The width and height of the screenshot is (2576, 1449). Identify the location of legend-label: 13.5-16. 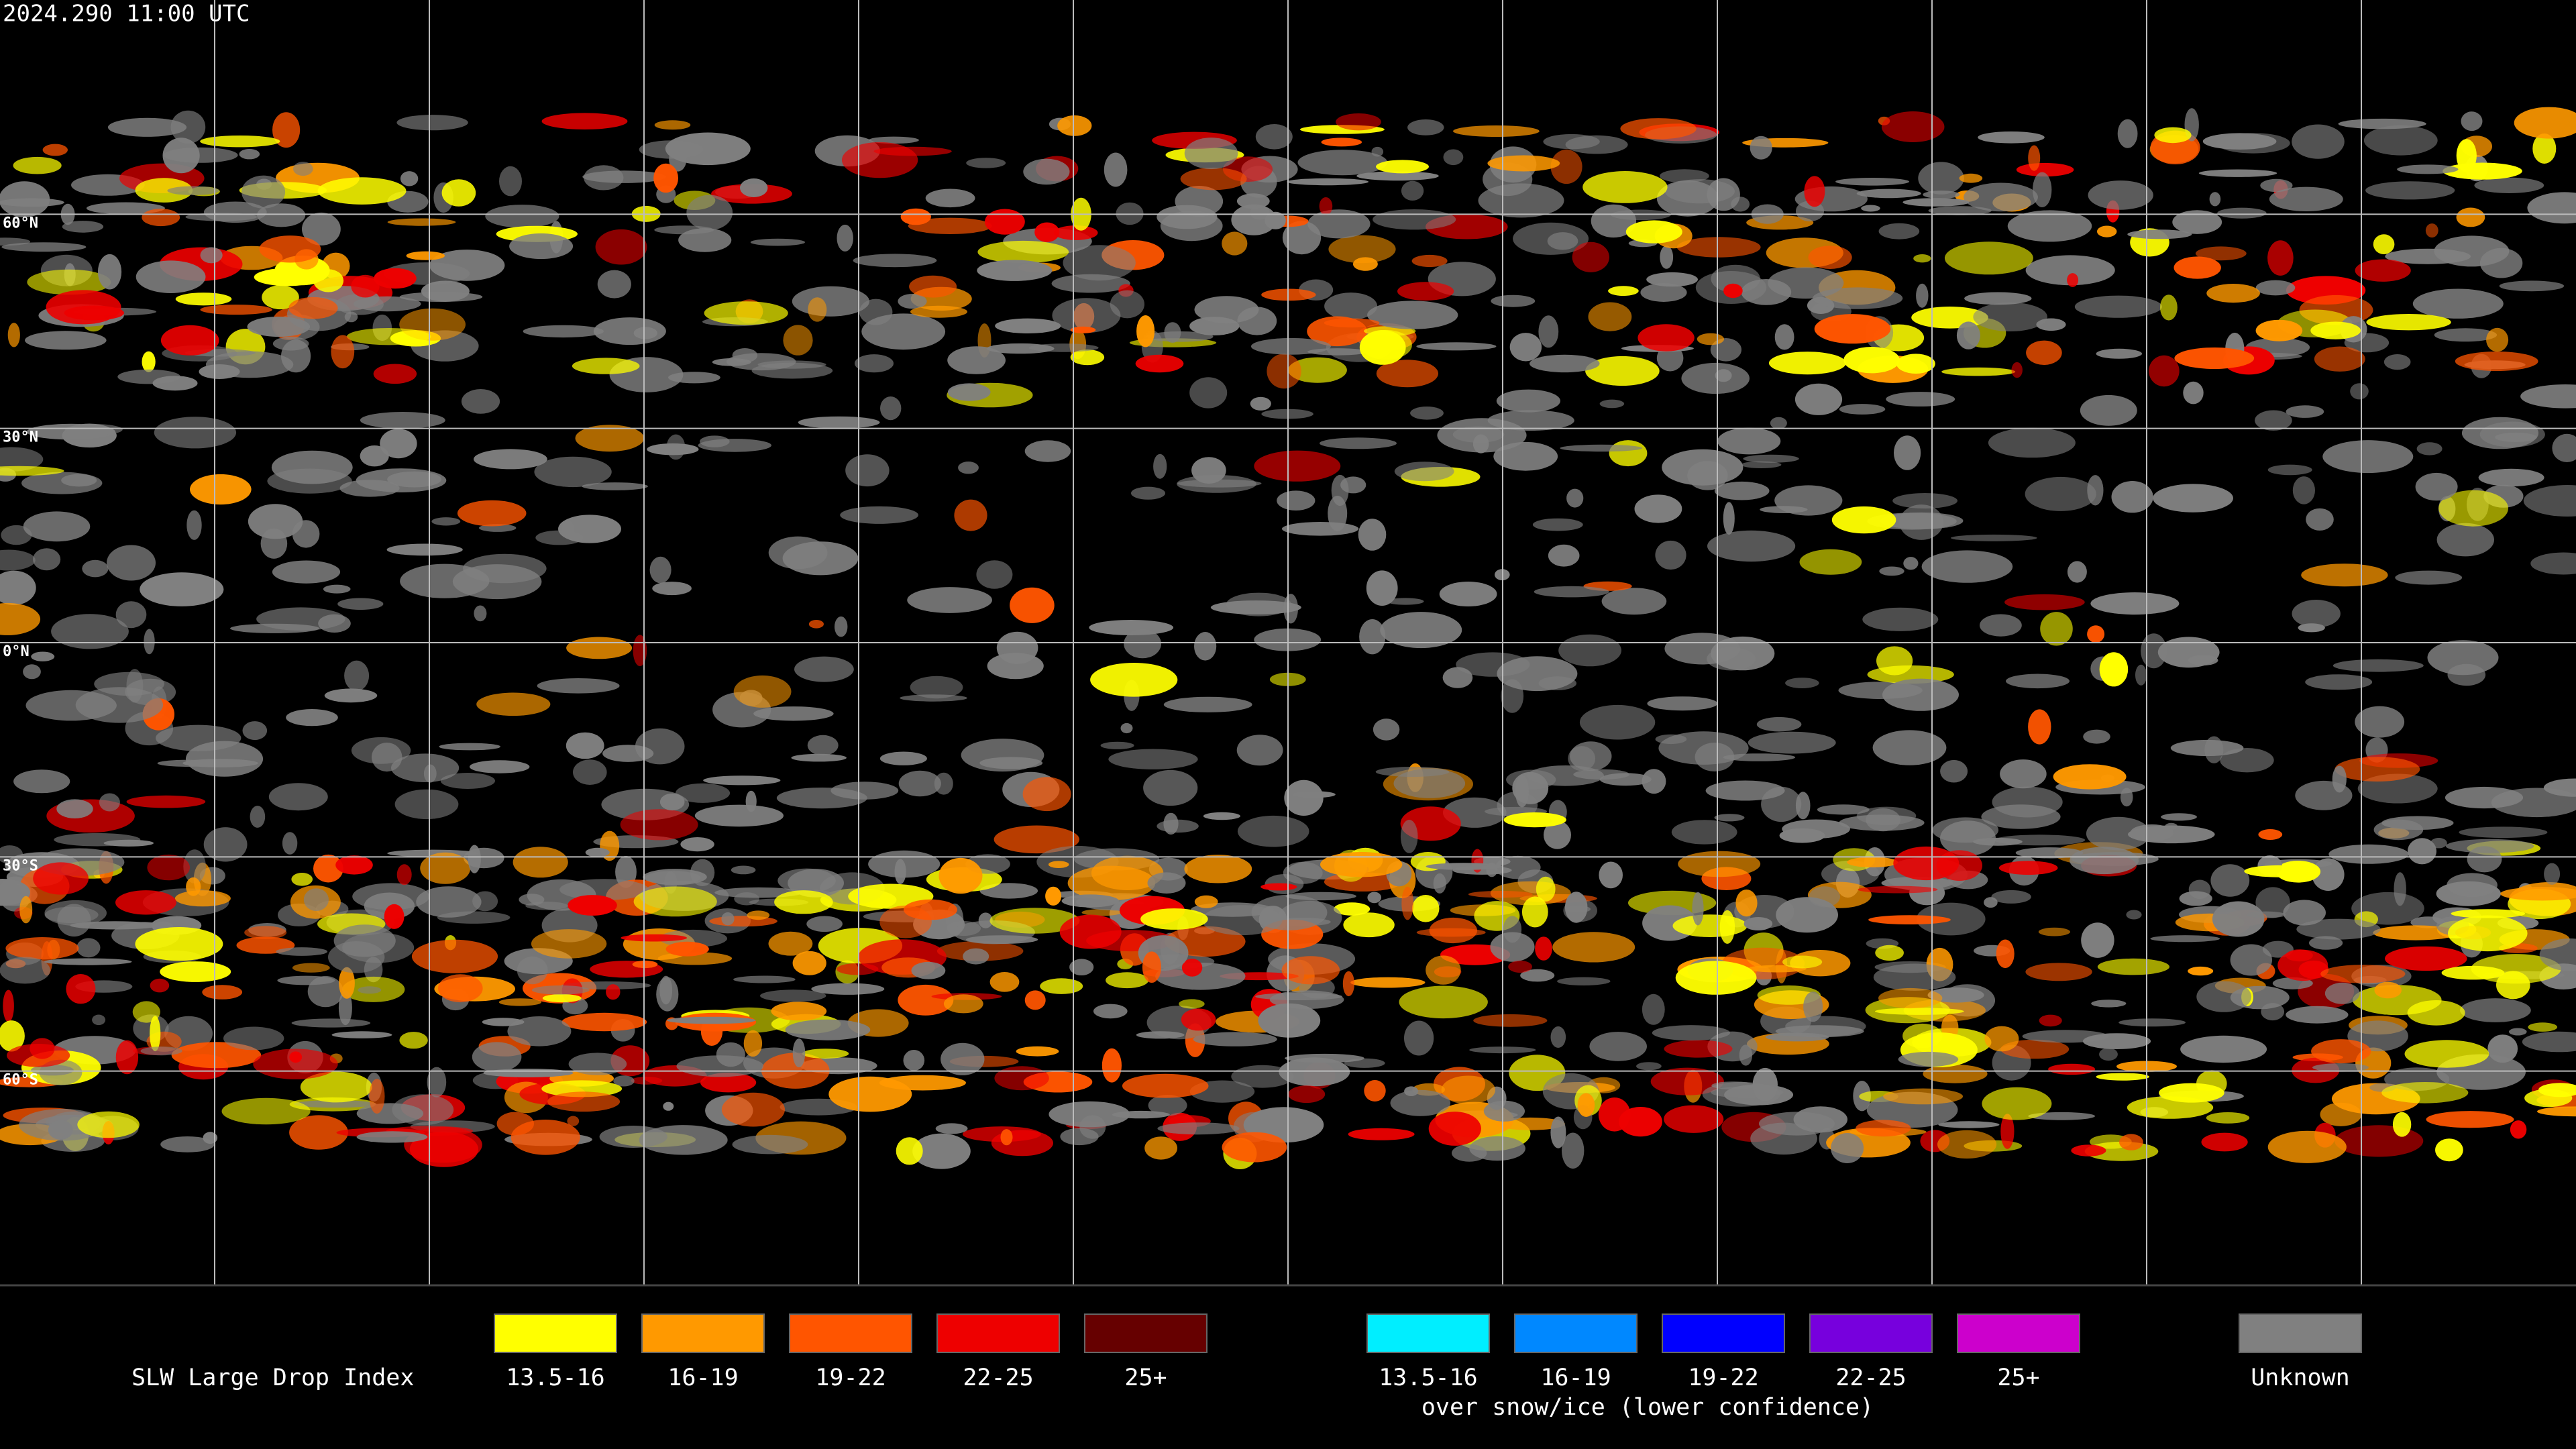
(1428, 1377).